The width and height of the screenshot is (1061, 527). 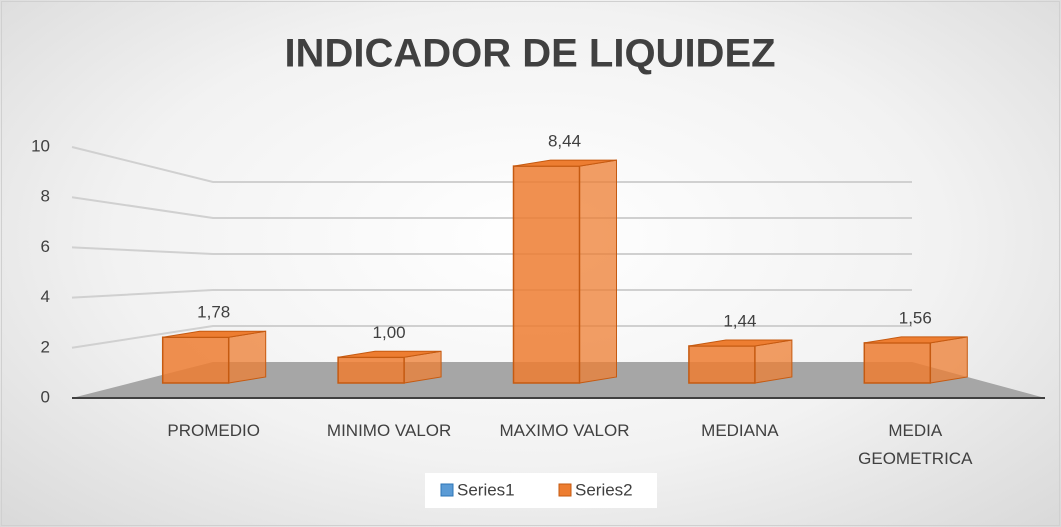 What do you see at coordinates (213, 430) in the screenshot?
I see `x-tick-label: PROMEDIO` at bounding box center [213, 430].